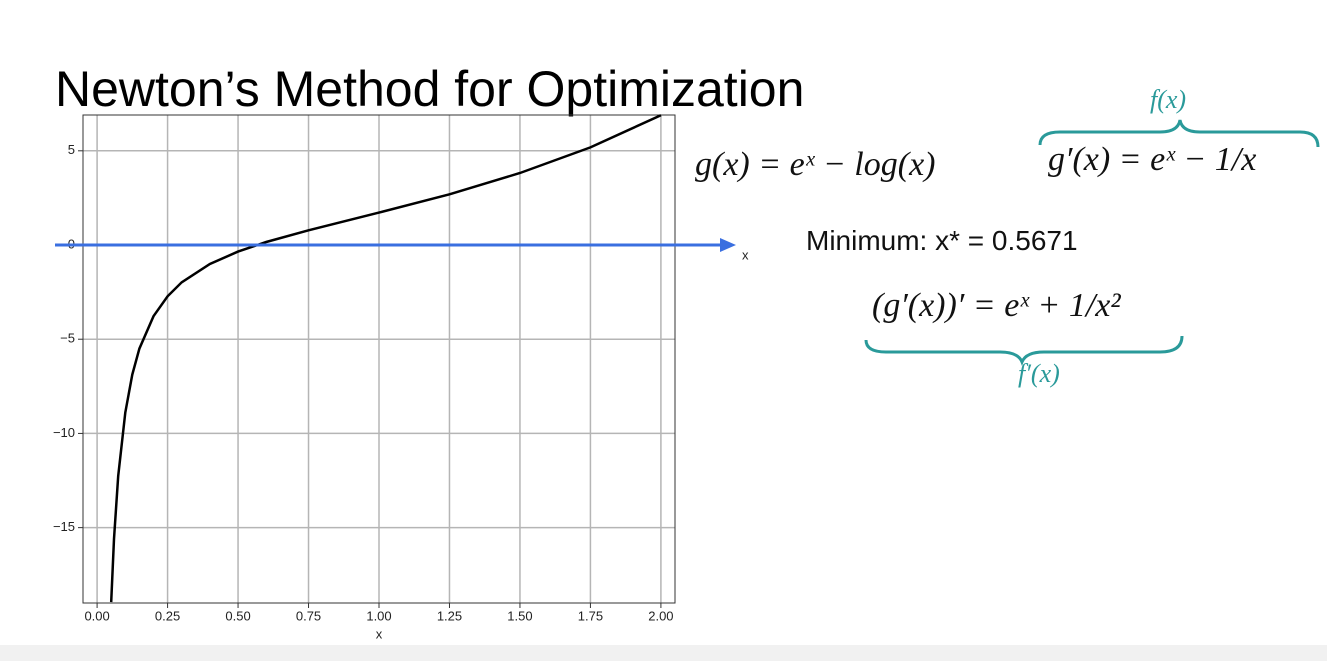 This screenshot has width=1327, height=661. What do you see at coordinates (663, 653) in the screenshot?
I see `bottom-strip` at bounding box center [663, 653].